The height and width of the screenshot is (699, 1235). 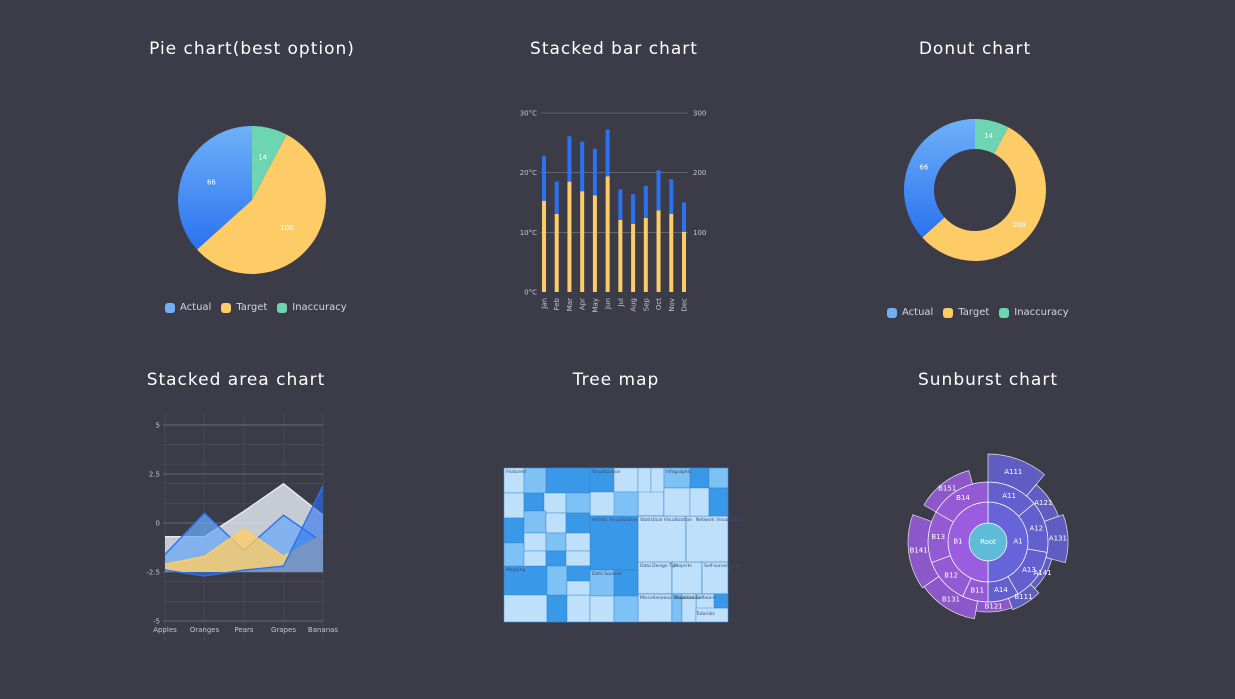 I want to click on x-tick-label: Bananas, so click(x=323, y=630).